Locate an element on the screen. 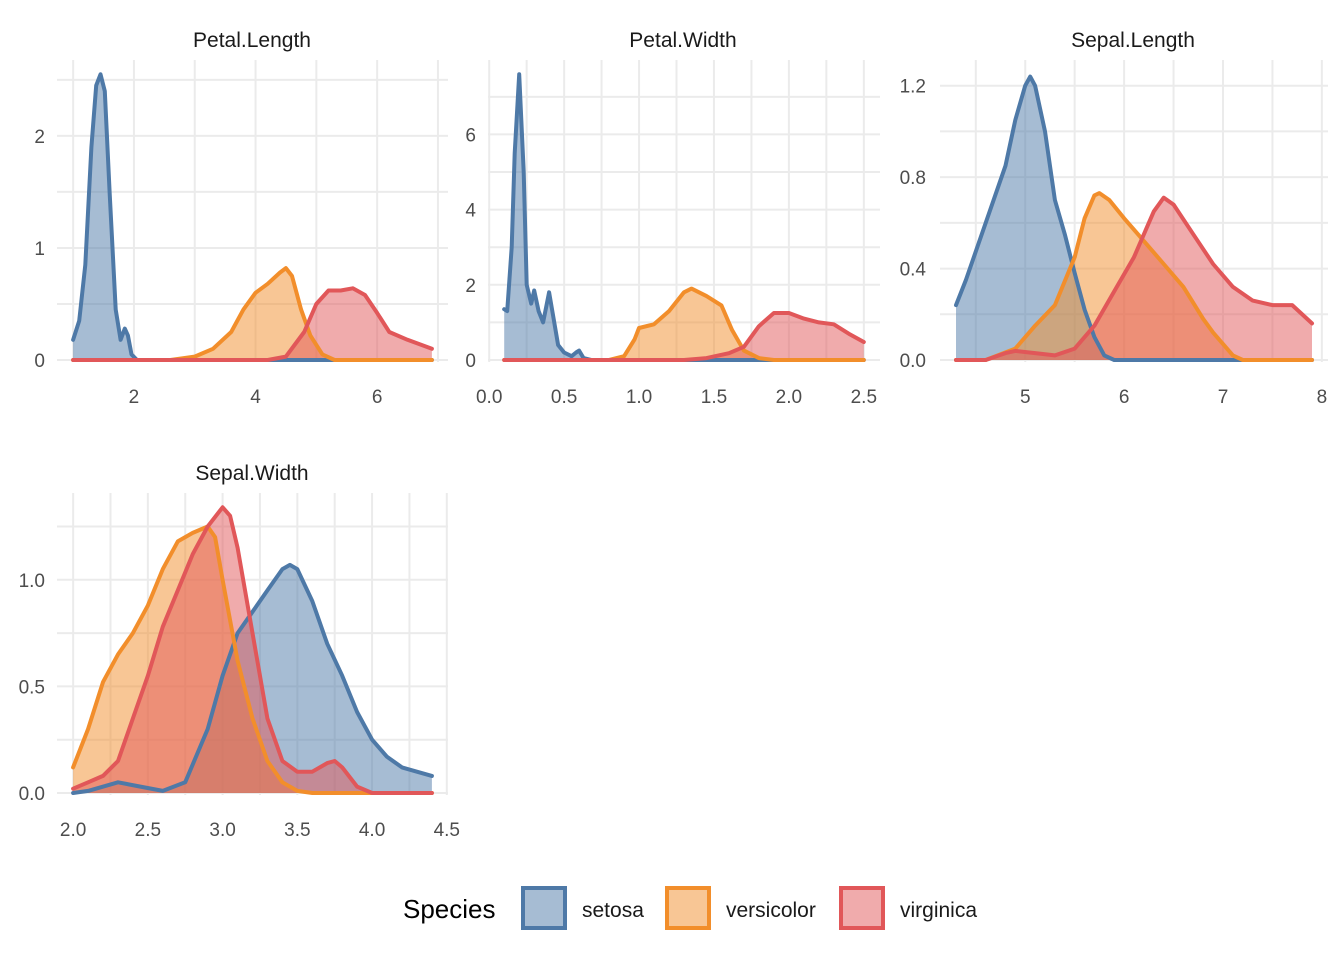 The height and width of the screenshot is (960, 1344). facet-panel-sepal-length: Sepal.Length 5 6 7 8 0.0 0.4 0.8 1.2 is located at coordinates (1114, 218).